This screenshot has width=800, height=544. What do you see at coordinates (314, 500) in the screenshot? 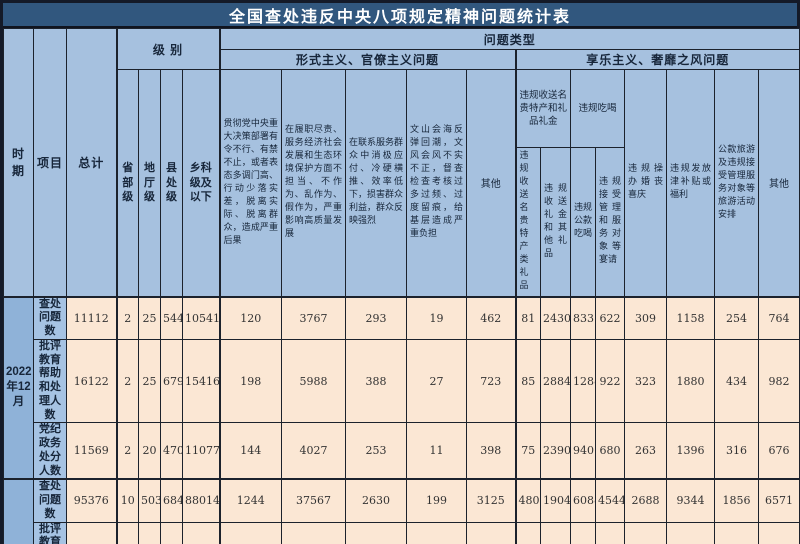
I see `data-cell: 37567` at bounding box center [314, 500].